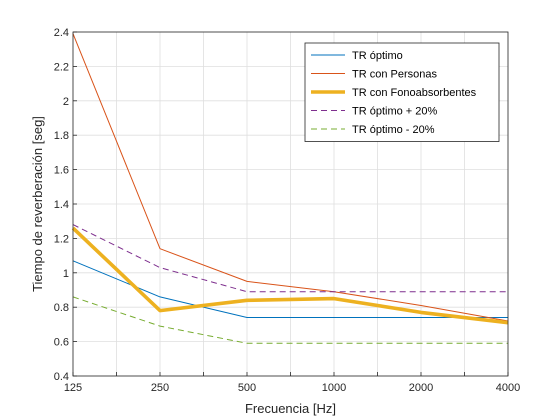  I want to click on legend-label: TR óptimo - 20%, so click(393, 130).